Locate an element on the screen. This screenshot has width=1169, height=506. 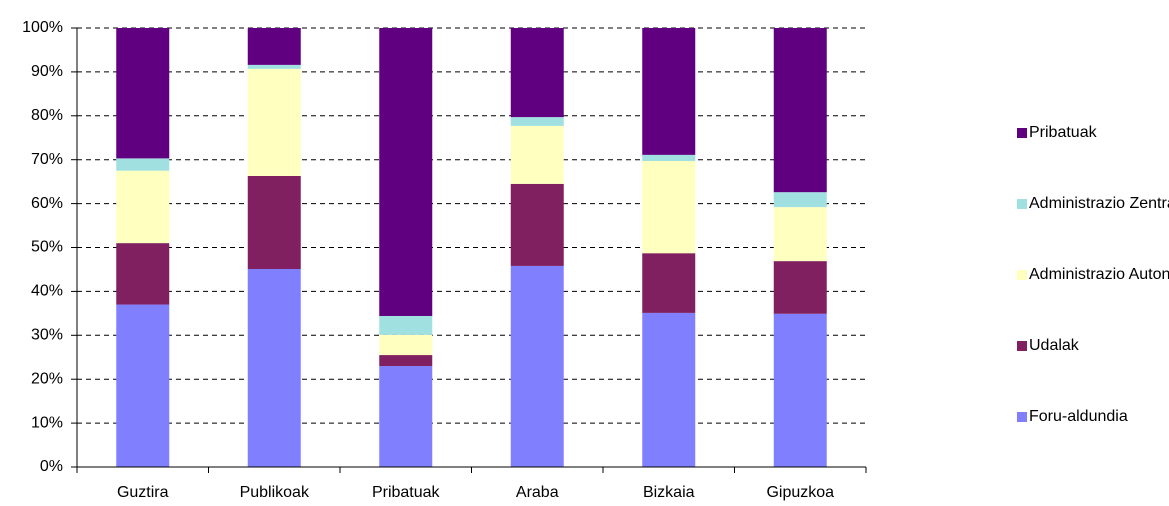
x-tick-label: Bizkaia is located at coordinates (669, 492).